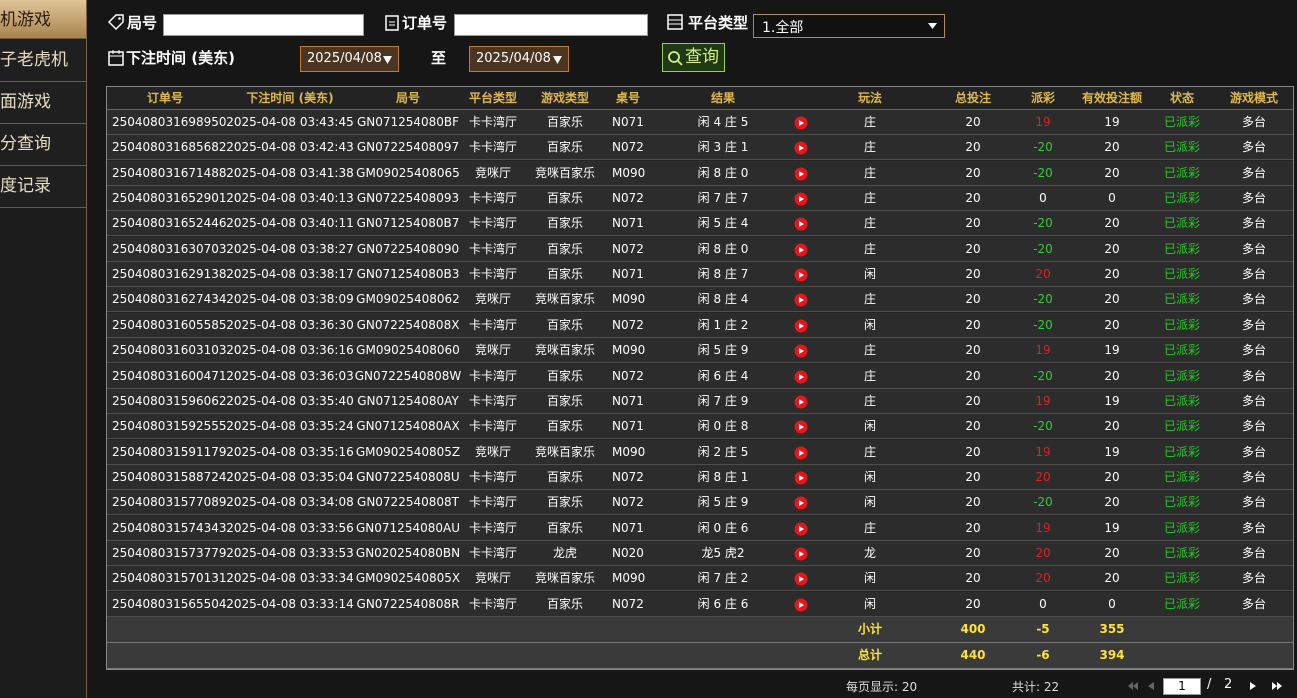 The width and height of the screenshot is (1297, 698). What do you see at coordinates (43, 61) in the screenshot?
I see `menu-item: 子老虎机` at bounding box center [43, 61].